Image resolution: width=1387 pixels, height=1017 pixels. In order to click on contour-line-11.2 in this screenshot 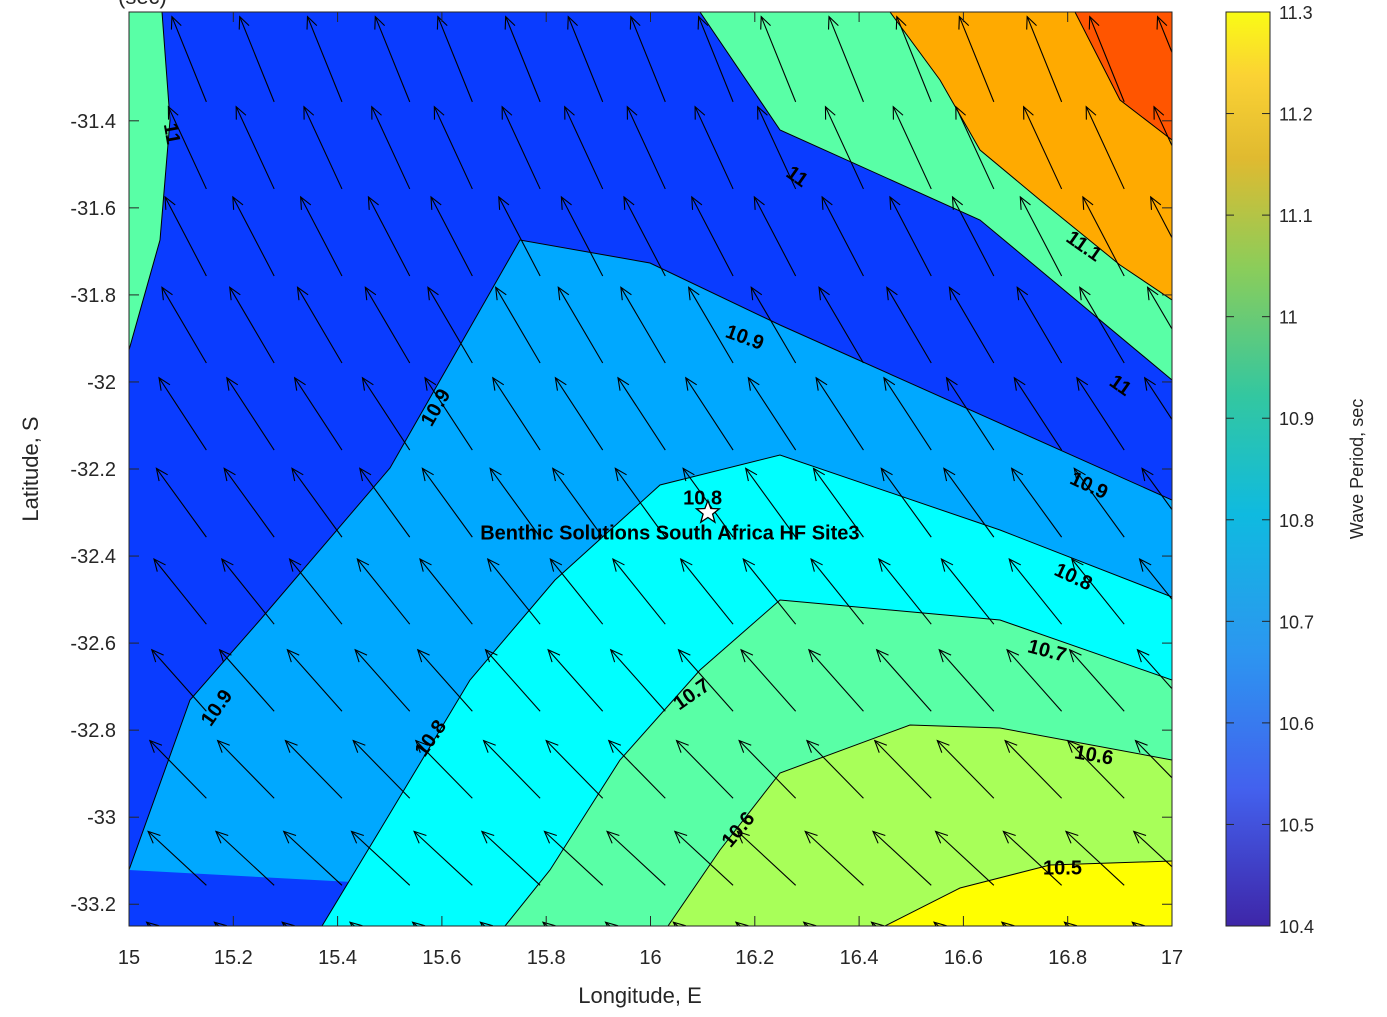, I will do `click(1123, 76)`.